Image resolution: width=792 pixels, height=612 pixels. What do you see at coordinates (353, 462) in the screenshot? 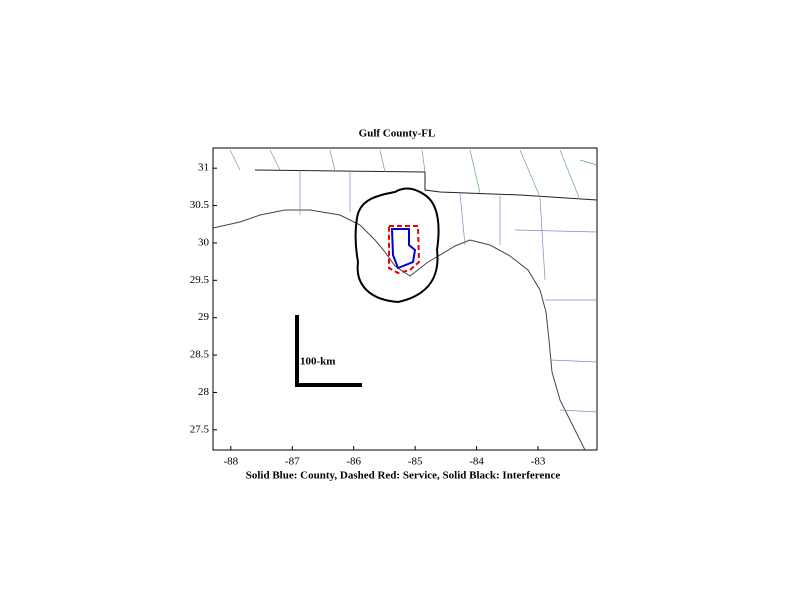
I see `x-tick-label: -86` at bounding box center [353, 462].